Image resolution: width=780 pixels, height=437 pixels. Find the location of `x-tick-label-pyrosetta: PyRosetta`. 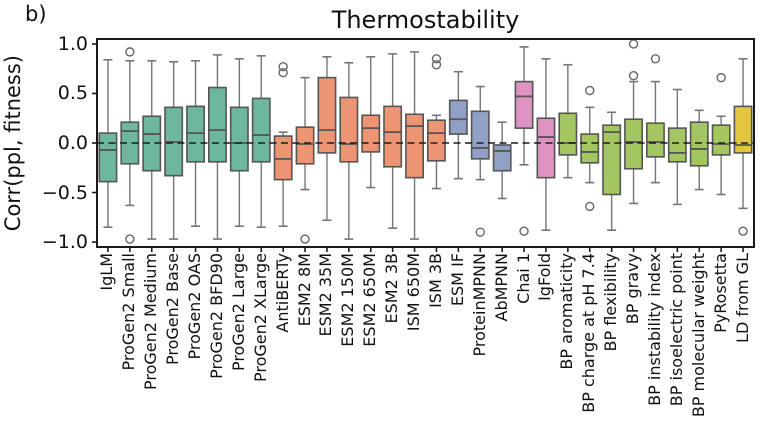

x-tick-label-pyrosetta: PyRosetta is located at coordinates (720, 293).